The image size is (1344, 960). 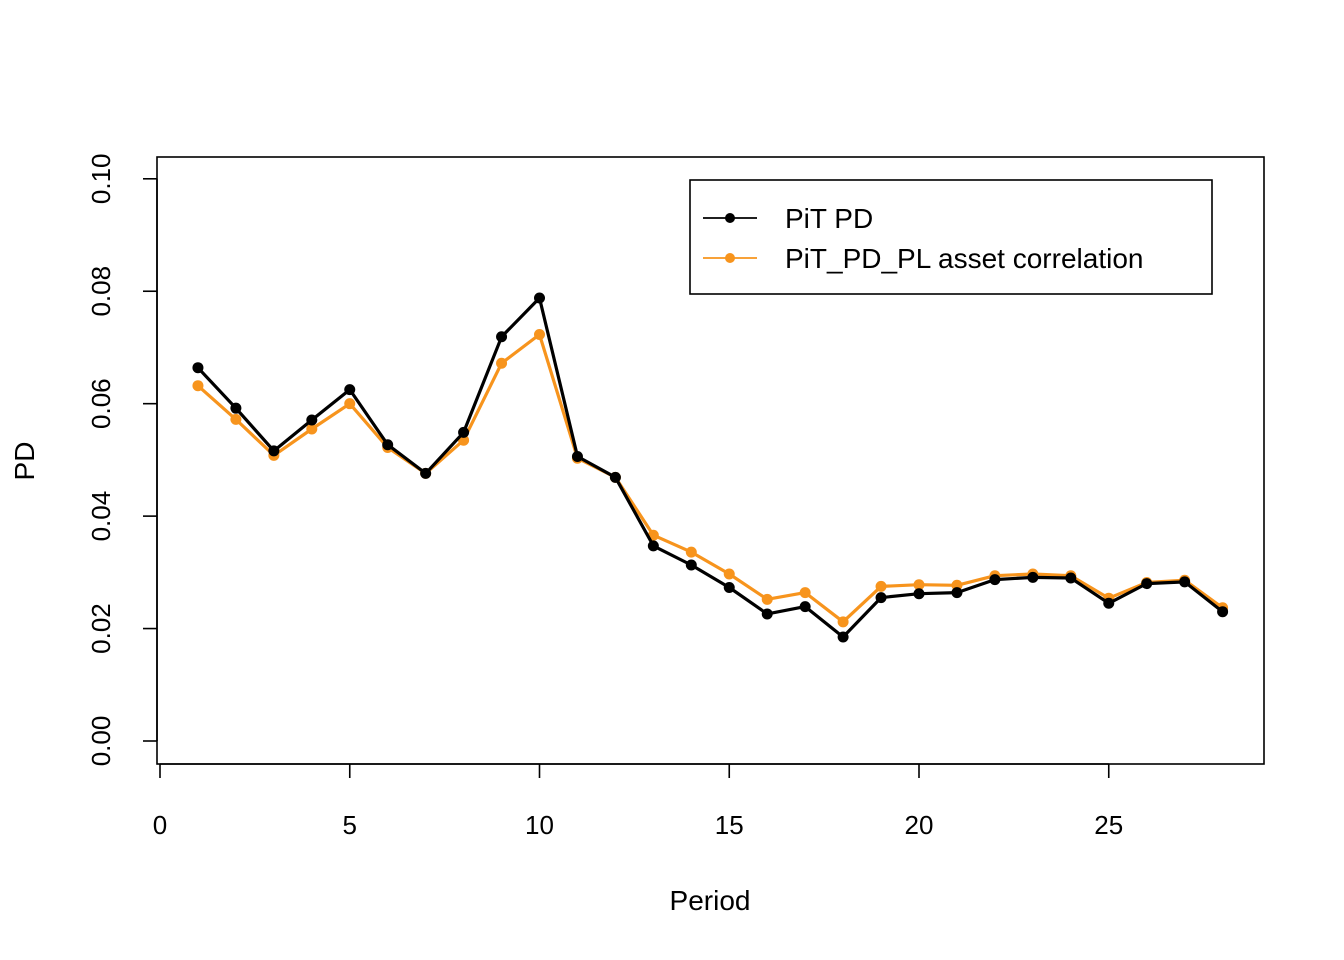 What do you see at coordinates (730, 258) in the screenshot?
I see `legend-marker-pit-pd-pl` at bounding box center [730, 258].